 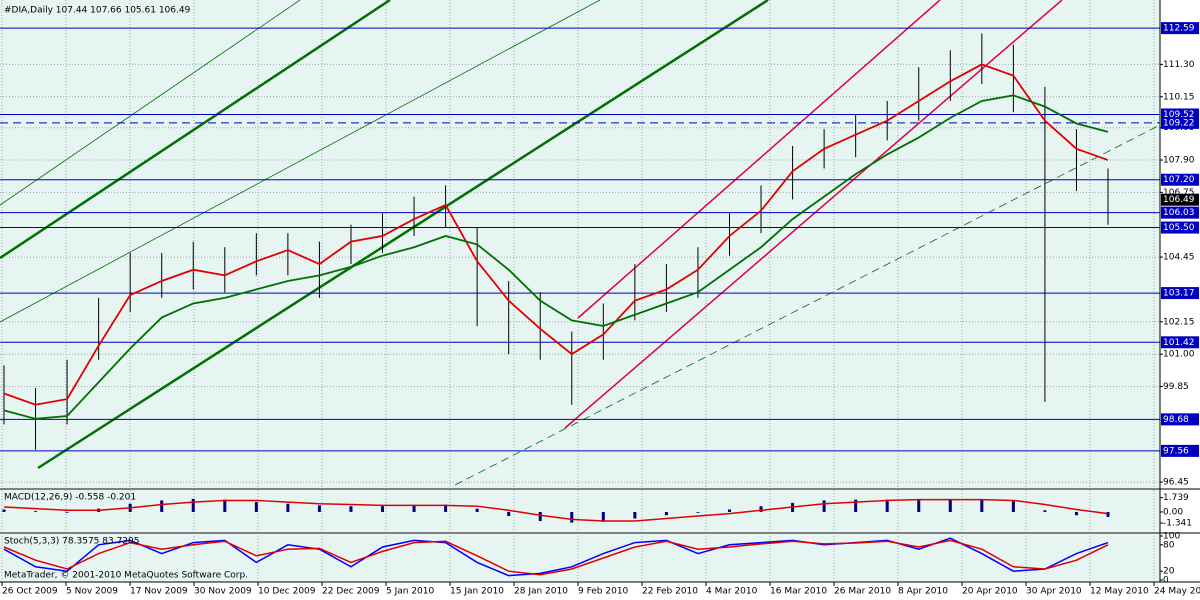 I want to click on y-tick-label: 106.75, so click(x=1179, y=193).